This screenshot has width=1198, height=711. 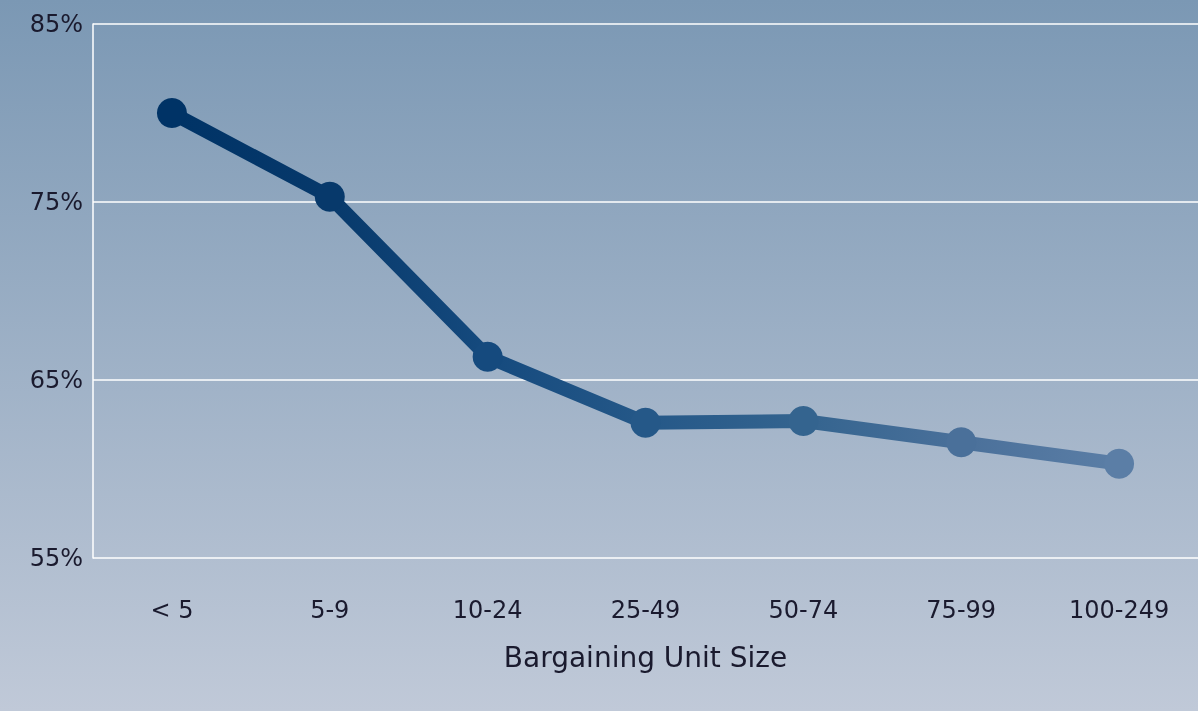 I want to click on x-tick-label: 5-9, so click(x=330, y=610).